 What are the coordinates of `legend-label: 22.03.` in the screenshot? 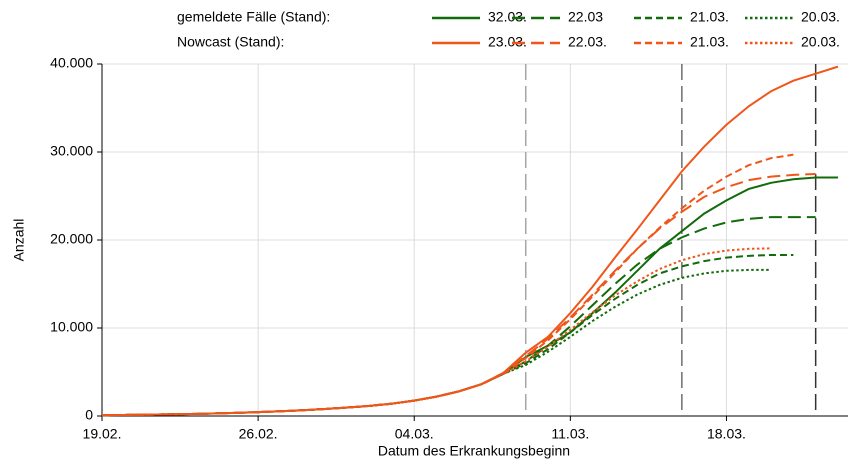 It's located at (587, 42).